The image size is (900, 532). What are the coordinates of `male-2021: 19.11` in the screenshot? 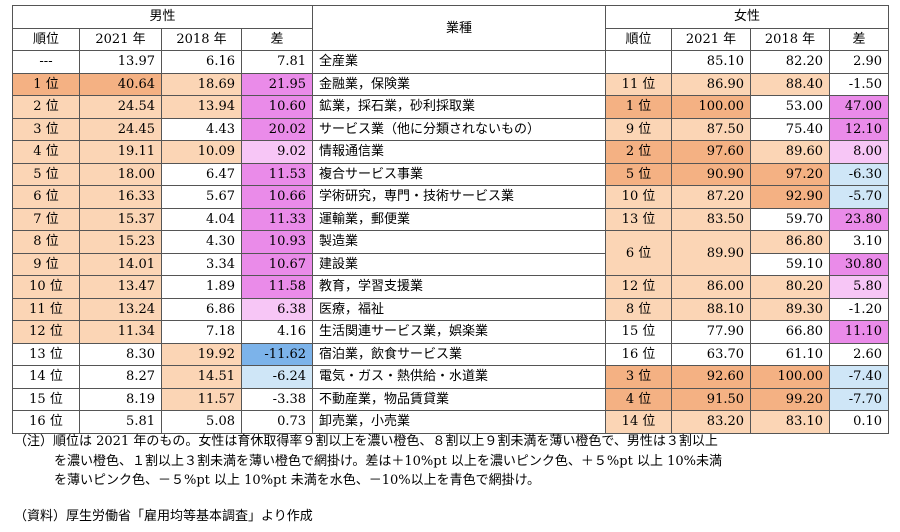 It's located at (120, 152).